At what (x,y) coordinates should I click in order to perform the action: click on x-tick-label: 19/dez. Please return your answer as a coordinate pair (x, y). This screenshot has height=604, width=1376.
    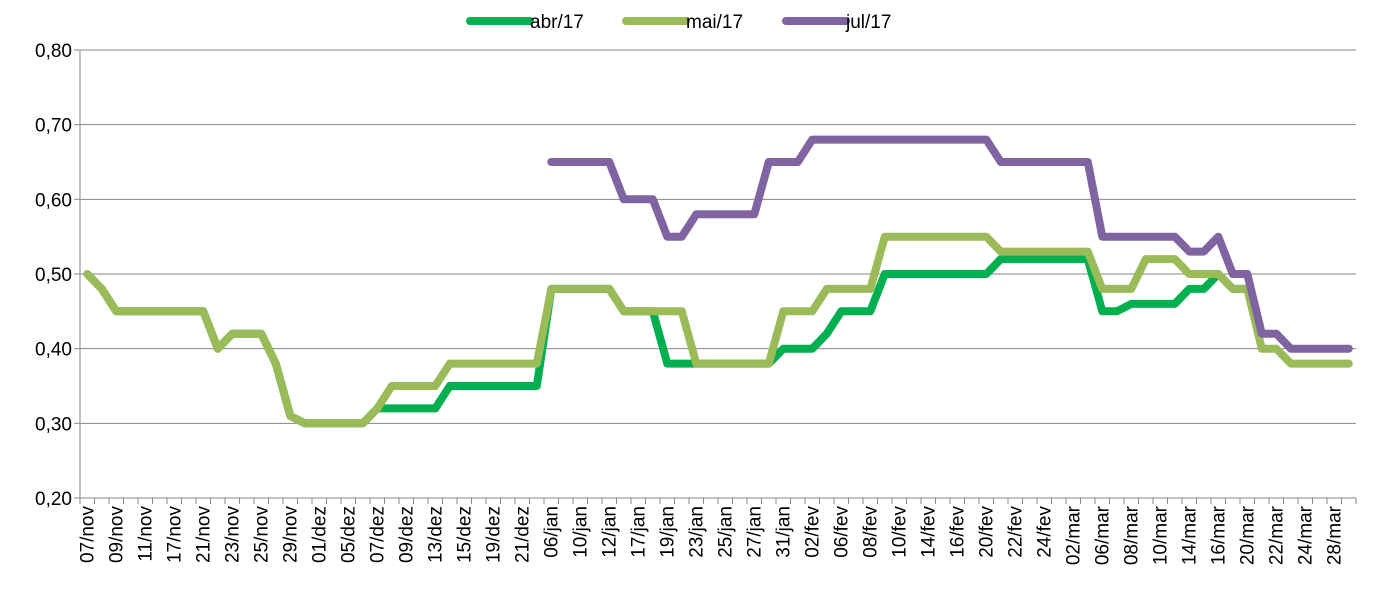
    Looking at the image, I should click on (493, 534).